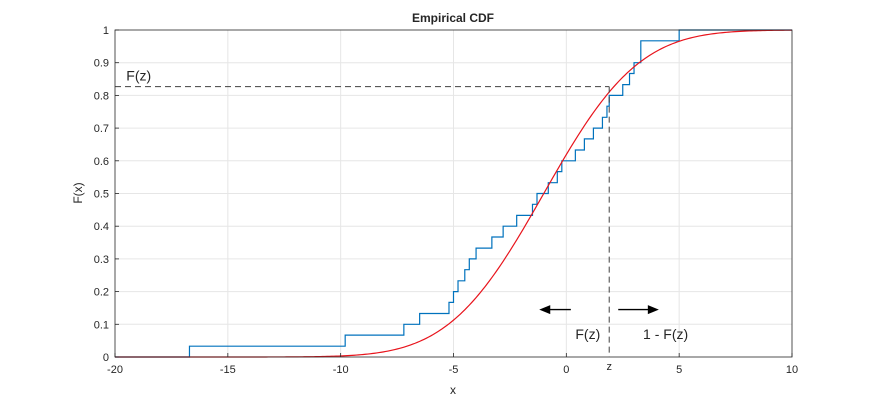 Image resolution: width=875 pixels, height=407 pixels. Describe the element at coordinates (609, 367) in the screenshot. I see `z-label: z` at that location.